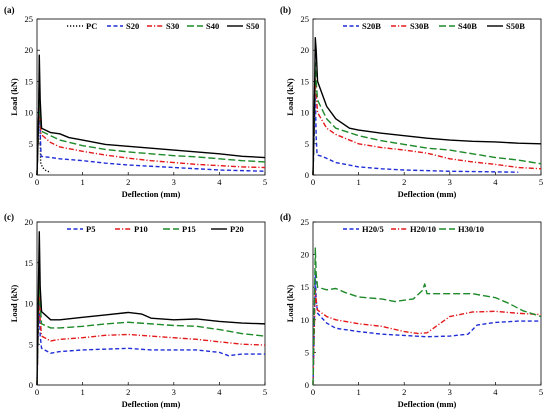 The height and width of the screenshot is (412, 550). I want to click on panel-label: (b), so click(285, 10).